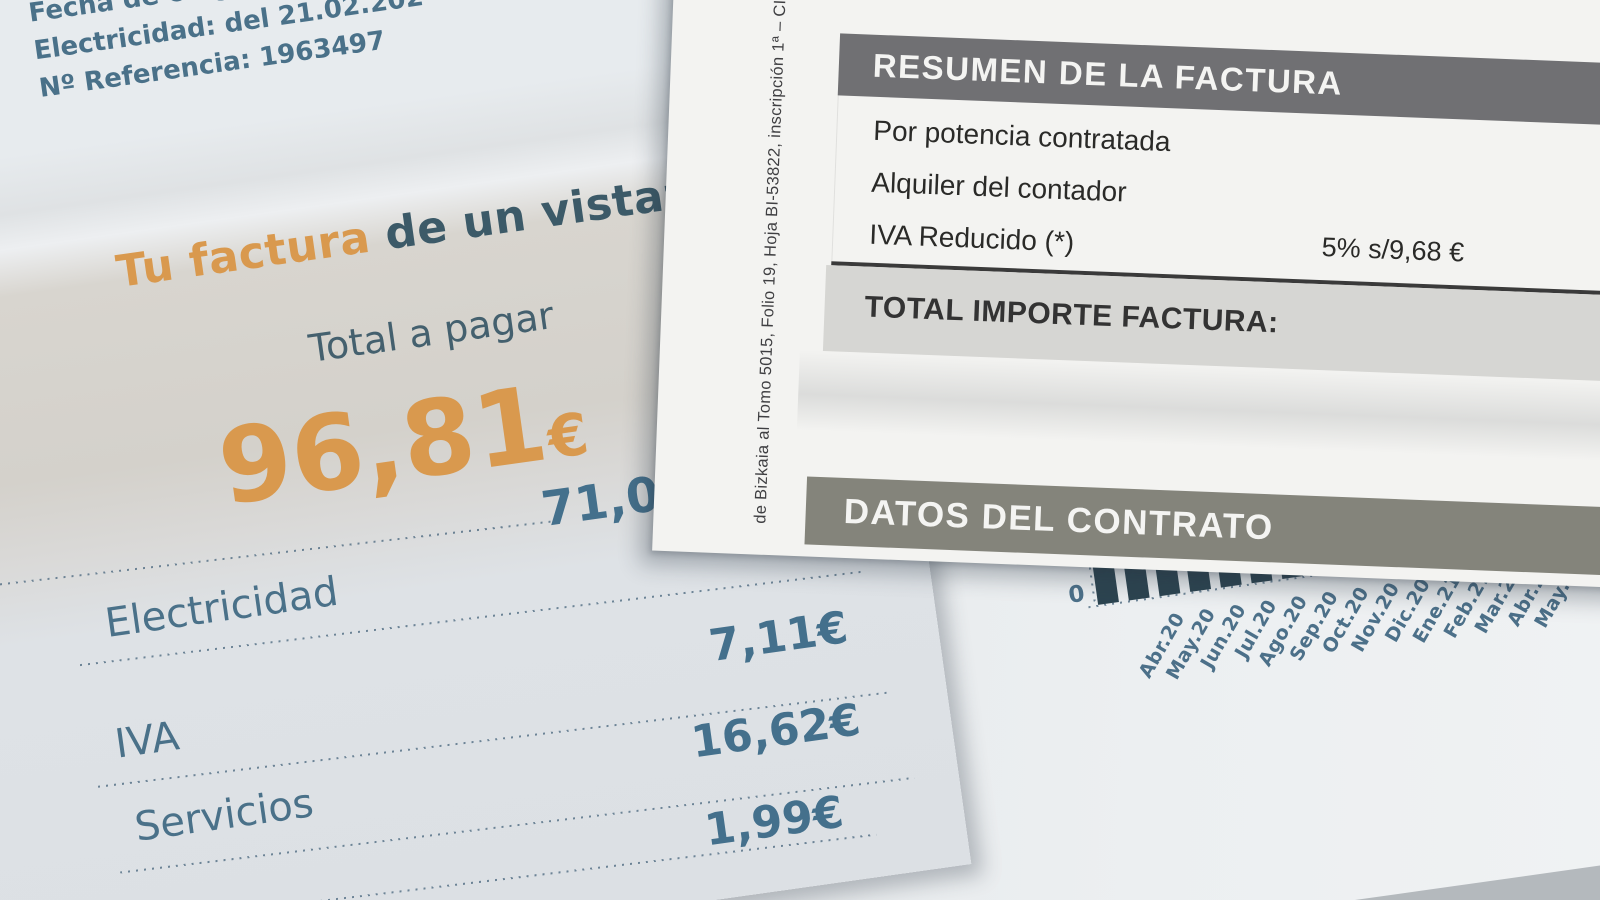 Image resolution: width=1600 pixels, height=900 pixels. Describe the element at coordinates (1076, 594) in the screenshot. I see `y-tick-0: 0` at that location.